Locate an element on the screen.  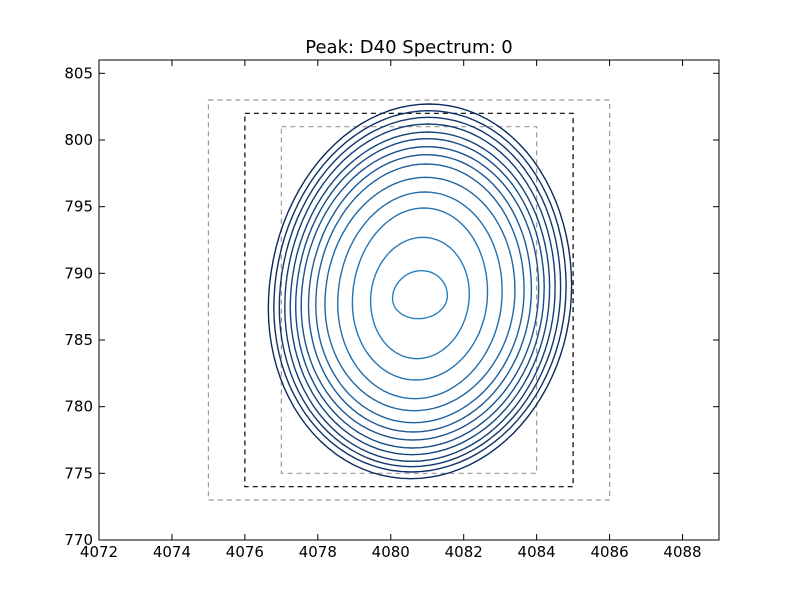
y-tick-label: 775 is located at coordinates (78, 473).